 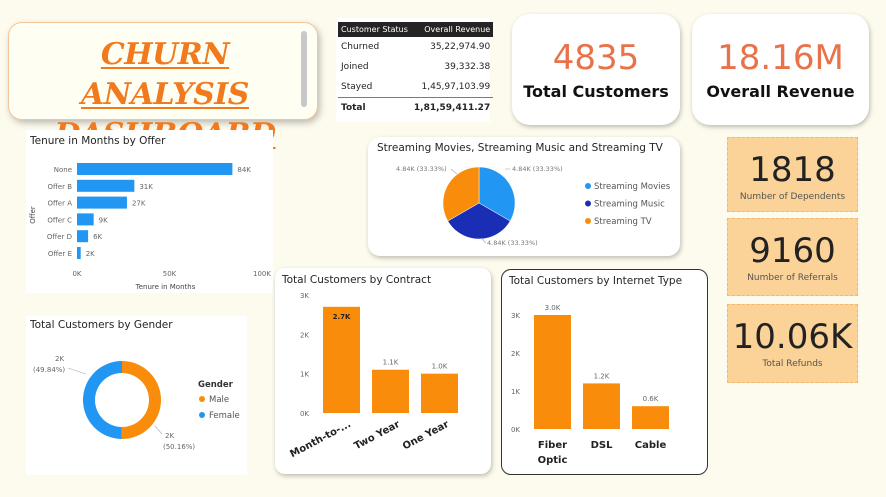 What do you see at coordinates (553, 460) in the screenshot?
I see `x-tick-label: Optic` at bounding box center [553, 460].